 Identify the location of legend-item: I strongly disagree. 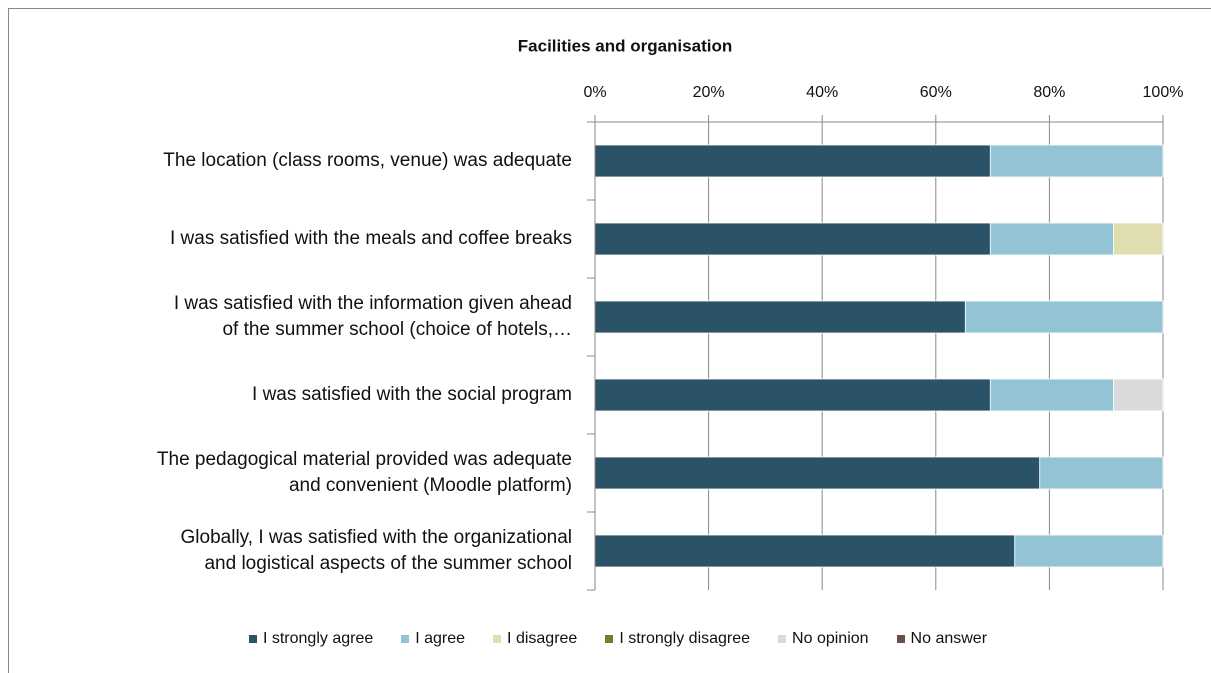
(677, 639).